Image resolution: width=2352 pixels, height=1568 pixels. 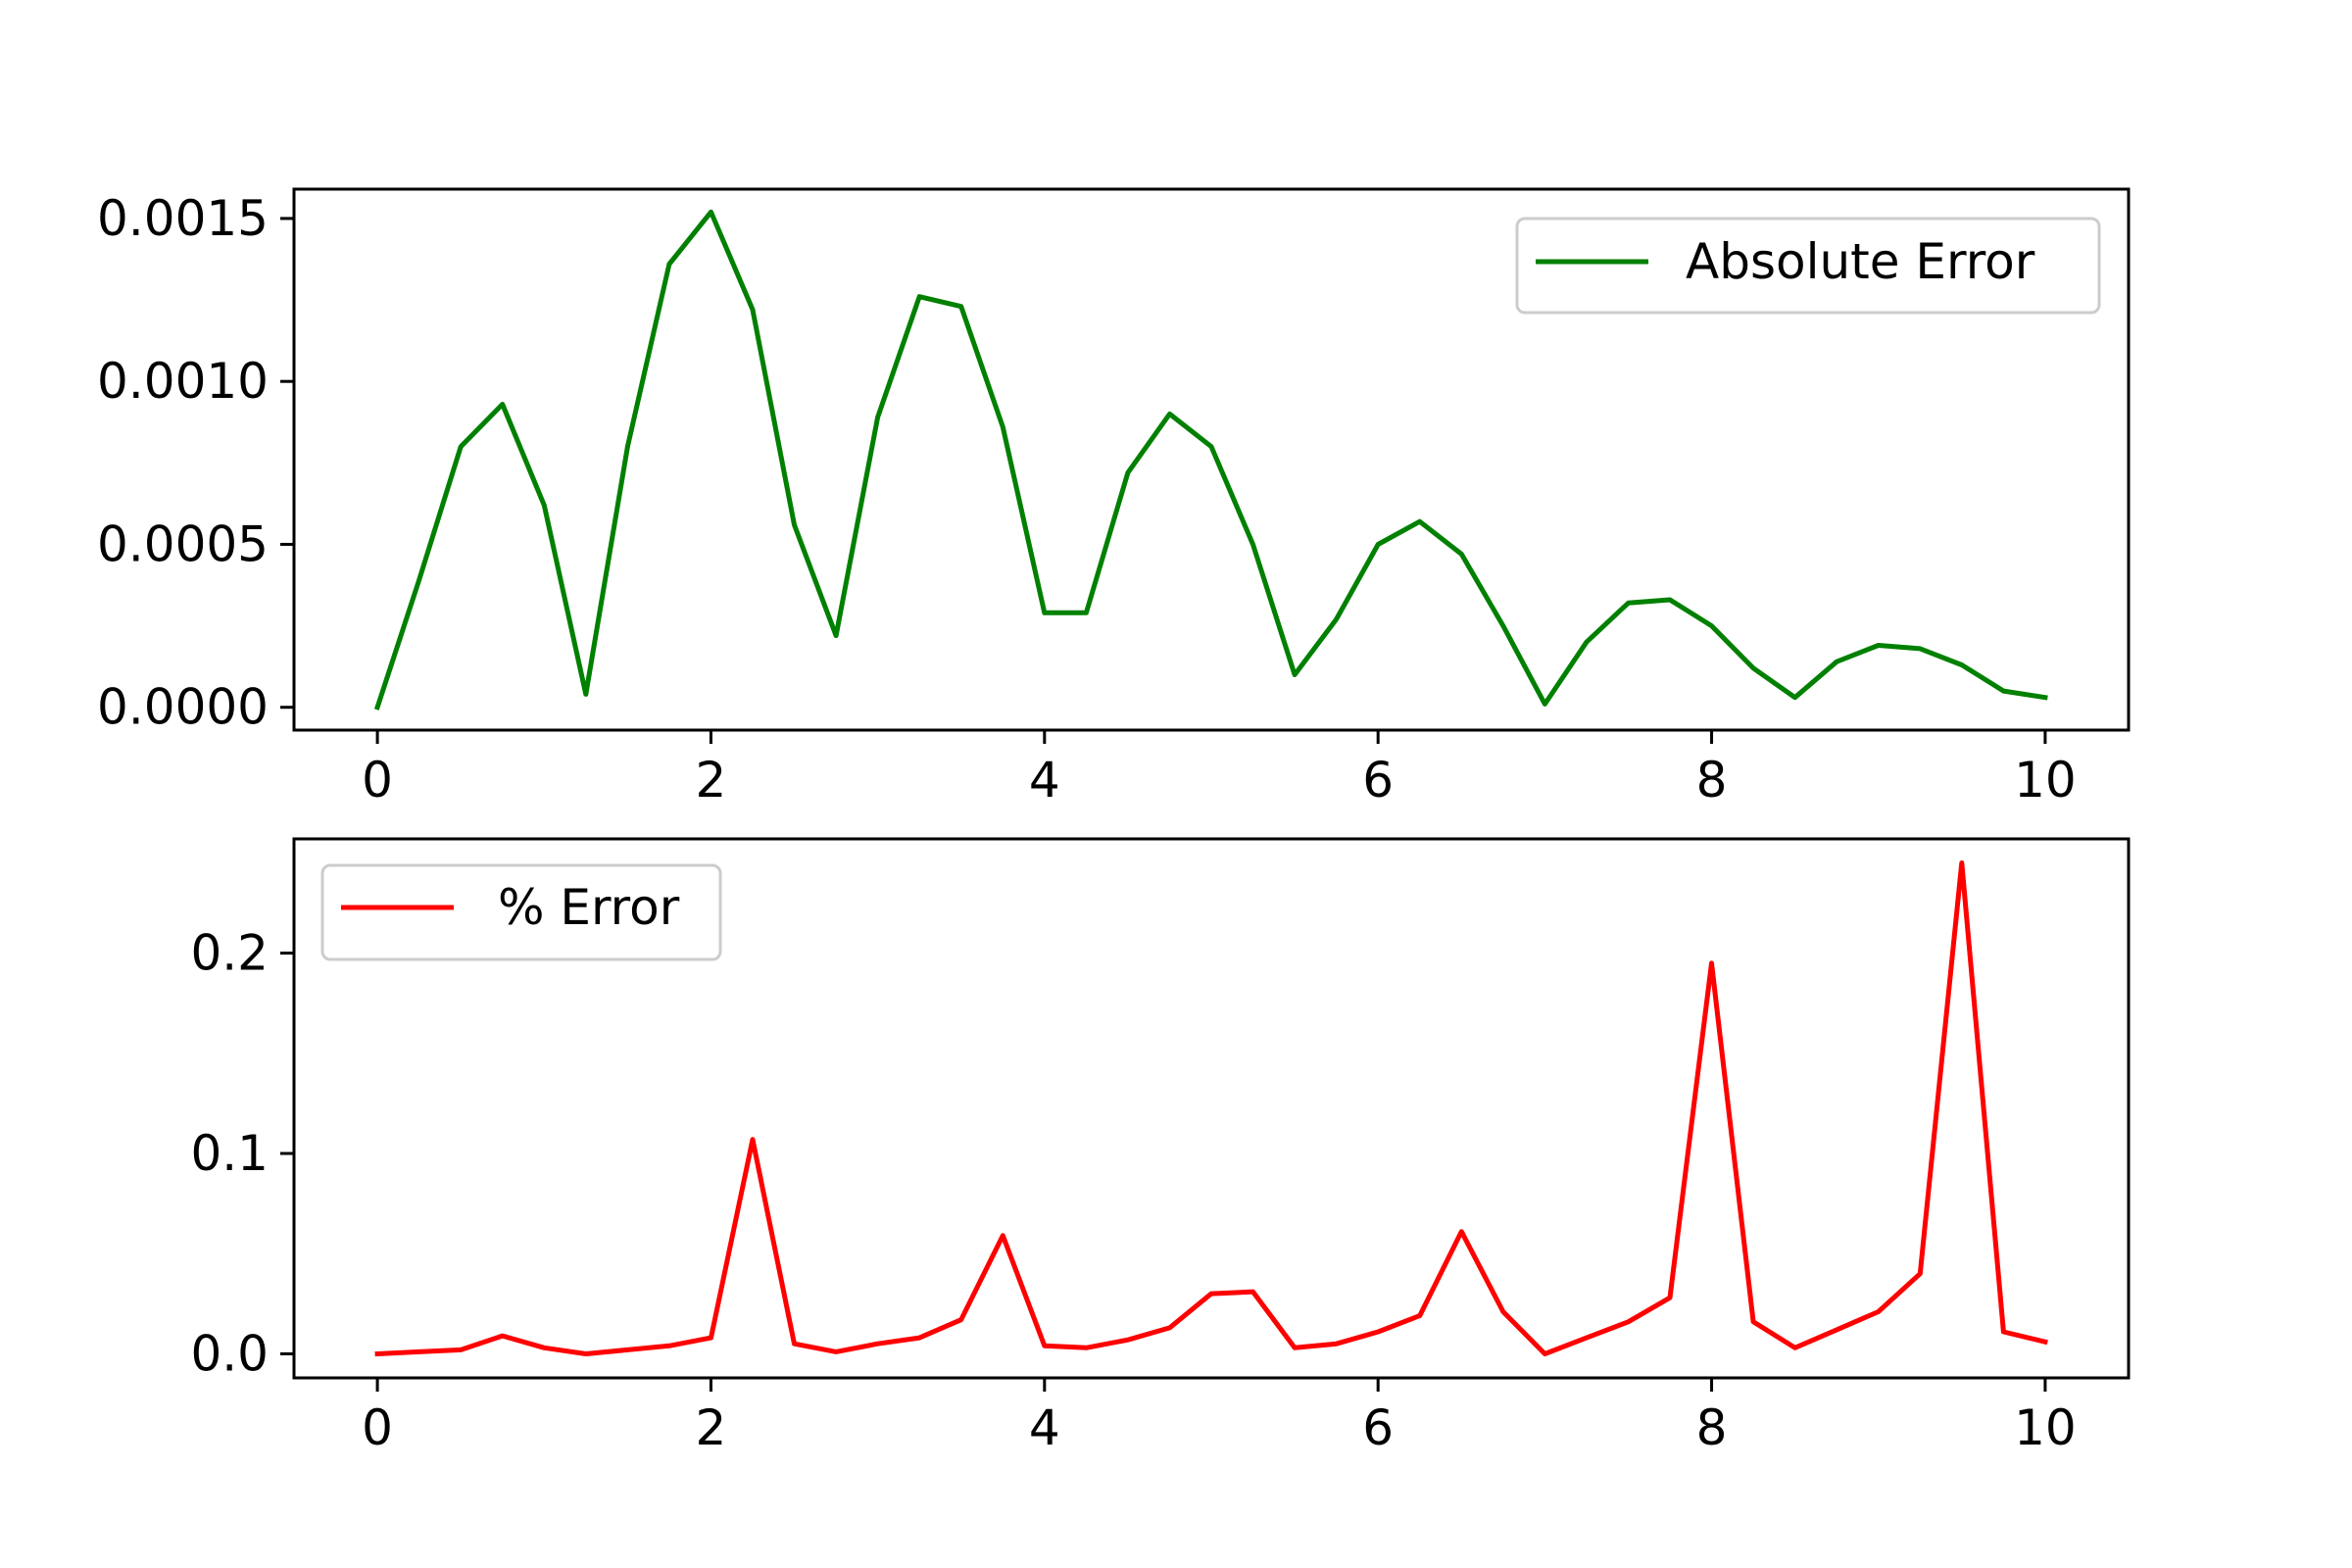 I want to click on absolute-error-x-tick-label: 6, so click(x=1378, y=780).